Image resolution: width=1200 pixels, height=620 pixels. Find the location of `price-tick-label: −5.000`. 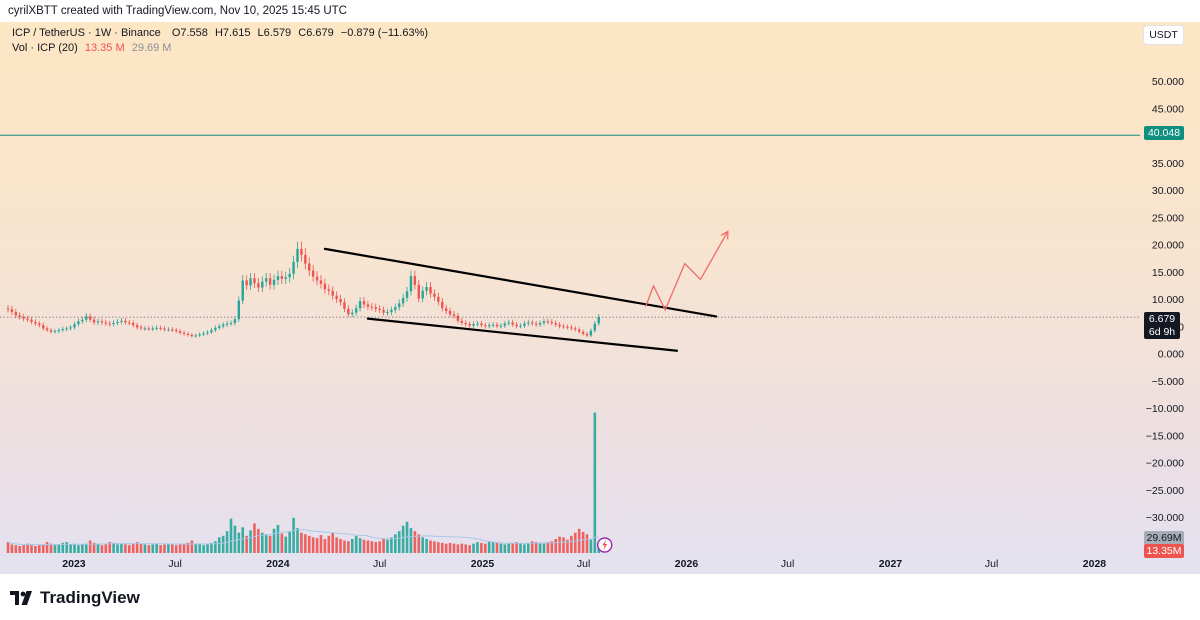

price-tick-label: −5.000 is located at coordinates (1168, 382).